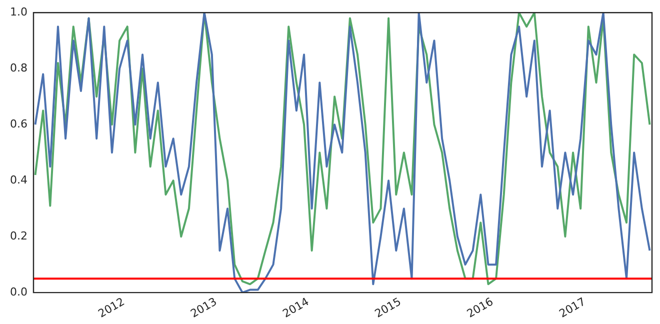 The height and width of the screenshot is (324, 660). What do you see at coordinates (19, 67) in the screenshot?
I see `y-tick-label: 0.8` at bounding box center [19, 67].